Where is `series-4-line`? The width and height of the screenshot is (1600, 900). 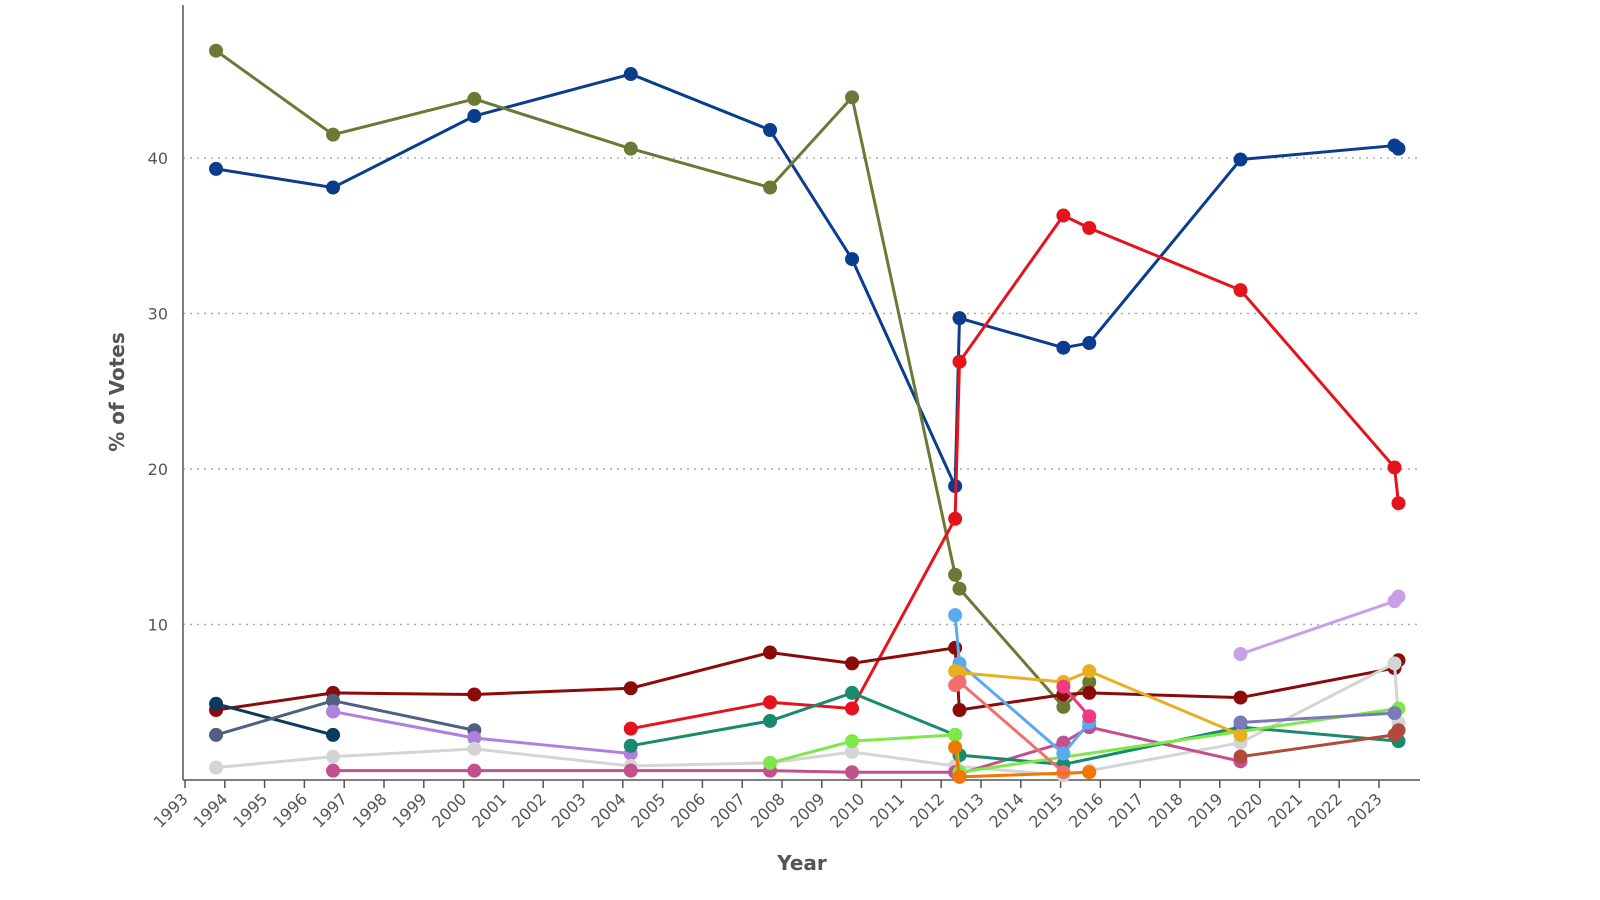
series-4-line is located at coordinates (807, 679).